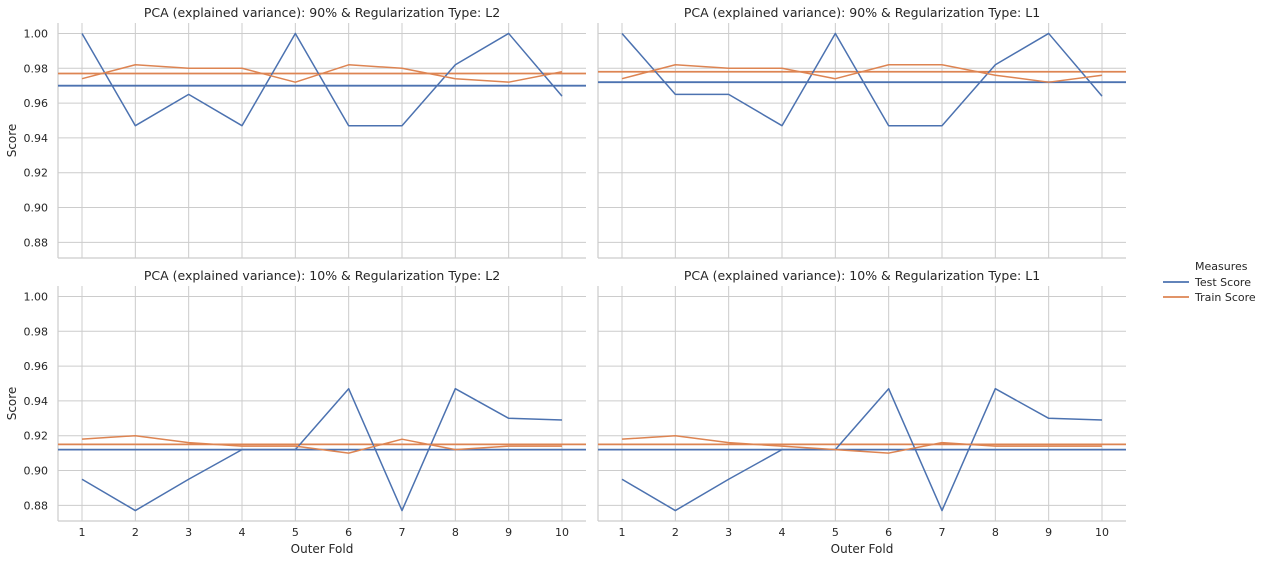  I want to click on legend-label: Train Score, so click(1225, 297).